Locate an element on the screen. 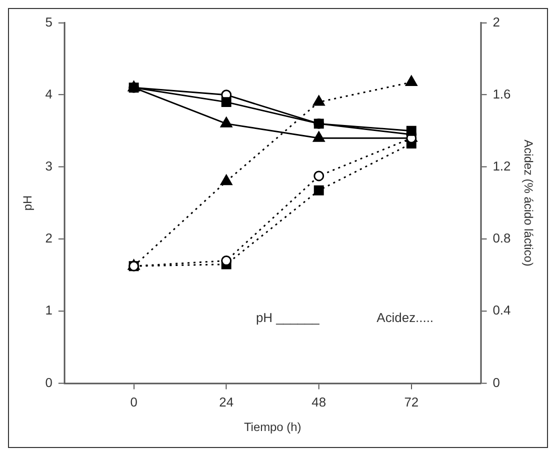 This screenshot has height=459, width=558. x-axis-title: Tiempo (h) is located at coordinates (273, 427).